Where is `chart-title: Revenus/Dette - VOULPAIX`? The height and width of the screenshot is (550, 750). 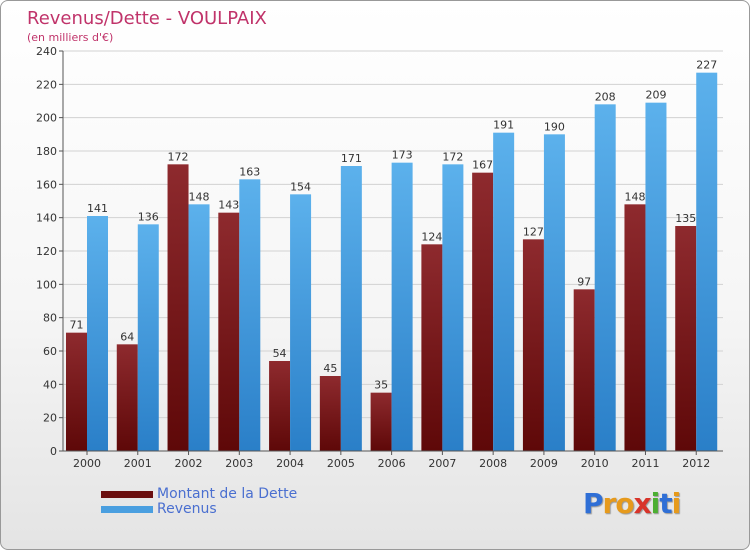 chart-title: Revenus/Dette - VOULPAIX is located at coordinates (147, 18).